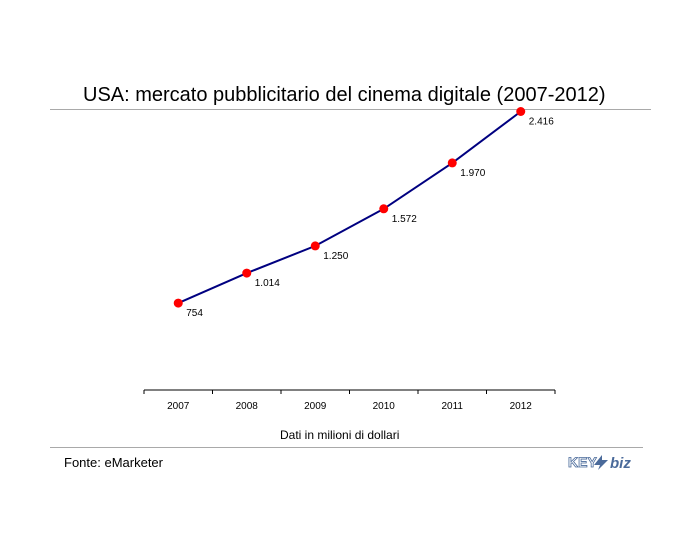 The image size is (700, 550). I want to click on key4biz-logo: KEY biz, so click(600, 463).